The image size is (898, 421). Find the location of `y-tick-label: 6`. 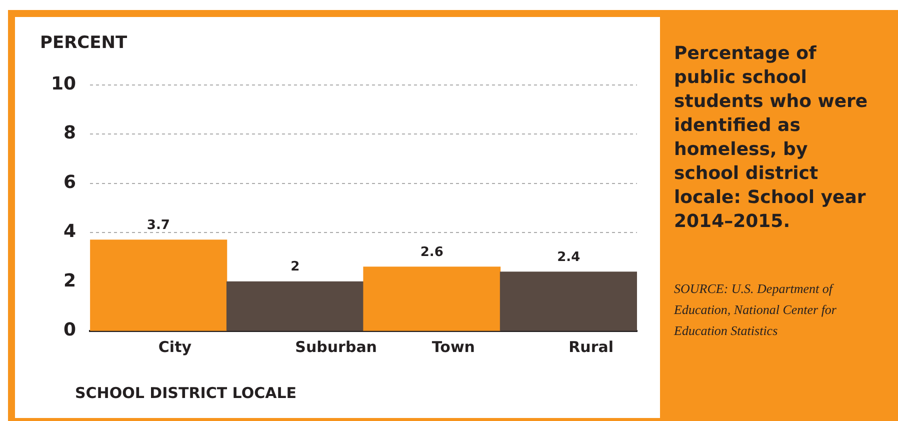

y-tick-label: 6 is located at coordinates (70, 182).